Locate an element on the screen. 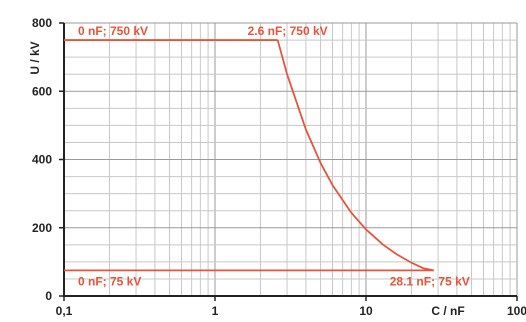 This screenshot has width=526, height=322. annotation-label: 28.1 nF; 75 kV is located at coordinates (430, 281).